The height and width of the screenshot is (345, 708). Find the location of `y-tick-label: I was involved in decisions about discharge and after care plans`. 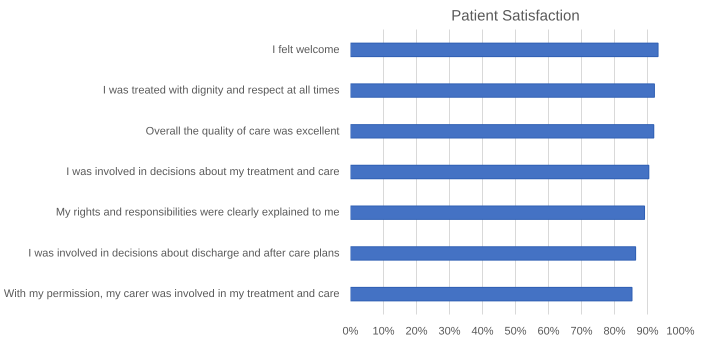

y-tick-label: I was involved in decisions about discharge and after care plans is located at coordinates (184, 253).